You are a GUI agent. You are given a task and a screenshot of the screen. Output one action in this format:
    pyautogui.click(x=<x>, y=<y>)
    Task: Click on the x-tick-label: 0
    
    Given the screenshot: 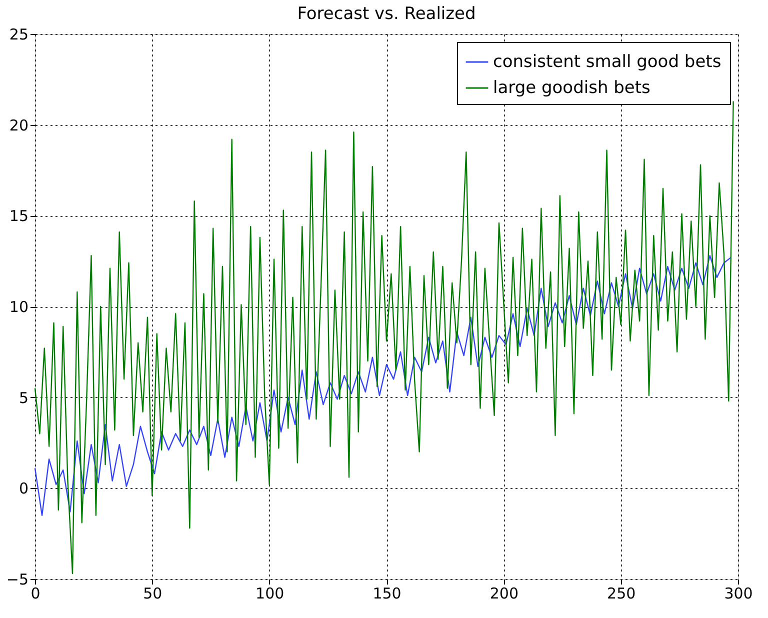 What is the action you would take?
    pyautogui.click(x=35, y=593)
    